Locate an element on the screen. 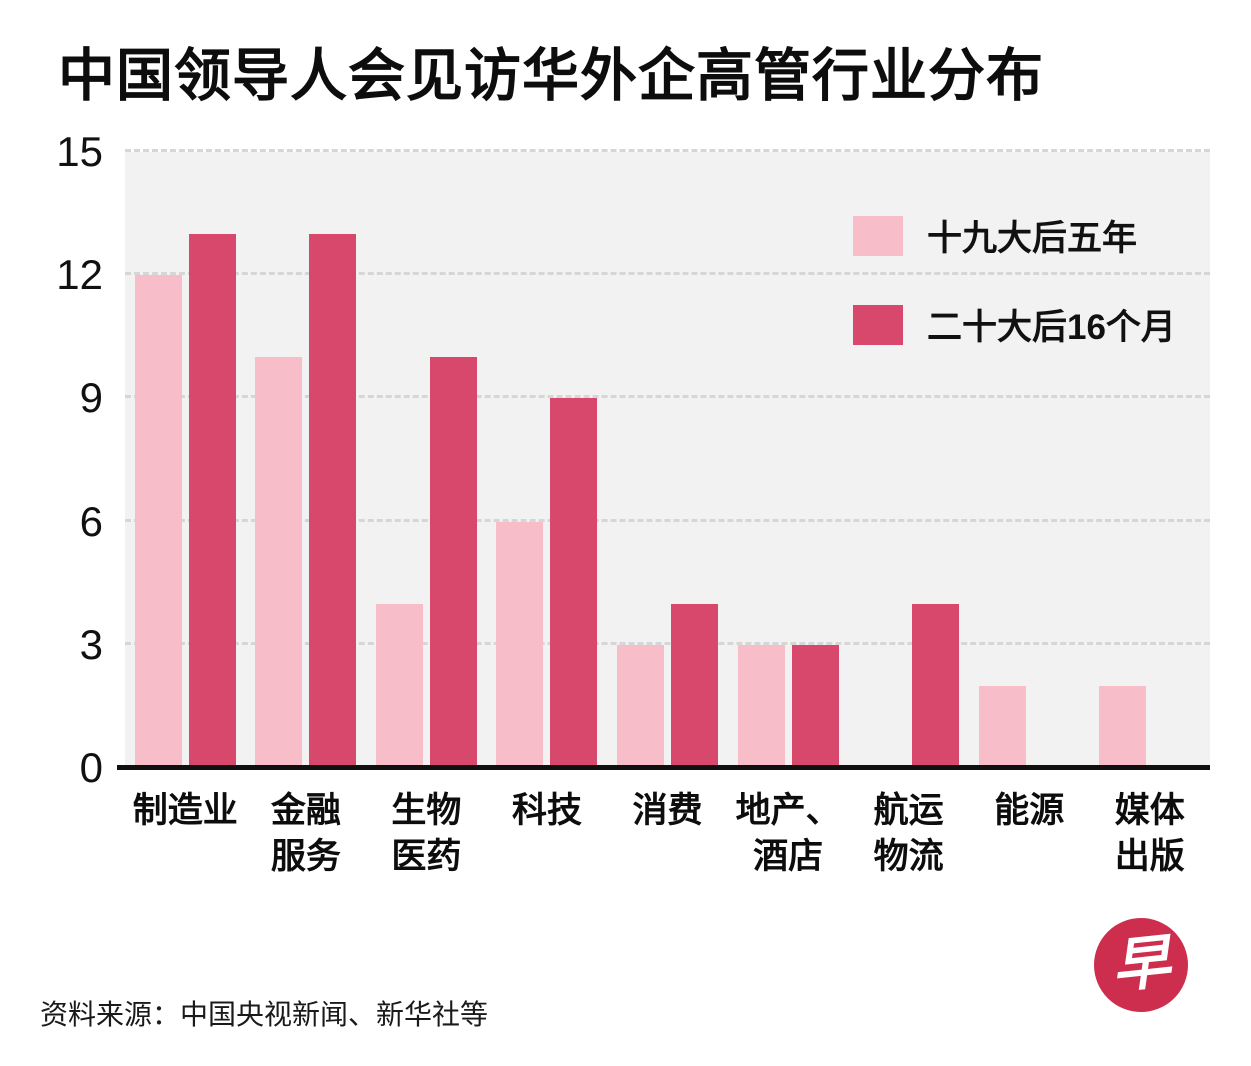 Image resolution: width=1251 pixels, height=1066 pixels. legend-item-series1: 十九大后五年 is located at coordinates (1014, 235).